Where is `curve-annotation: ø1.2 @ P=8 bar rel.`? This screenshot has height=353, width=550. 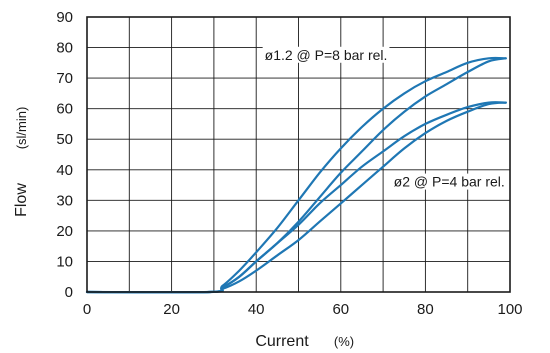 curve-annotation: ø1.2 @ P=8 bar rel. is located at coordinates (326, 55).